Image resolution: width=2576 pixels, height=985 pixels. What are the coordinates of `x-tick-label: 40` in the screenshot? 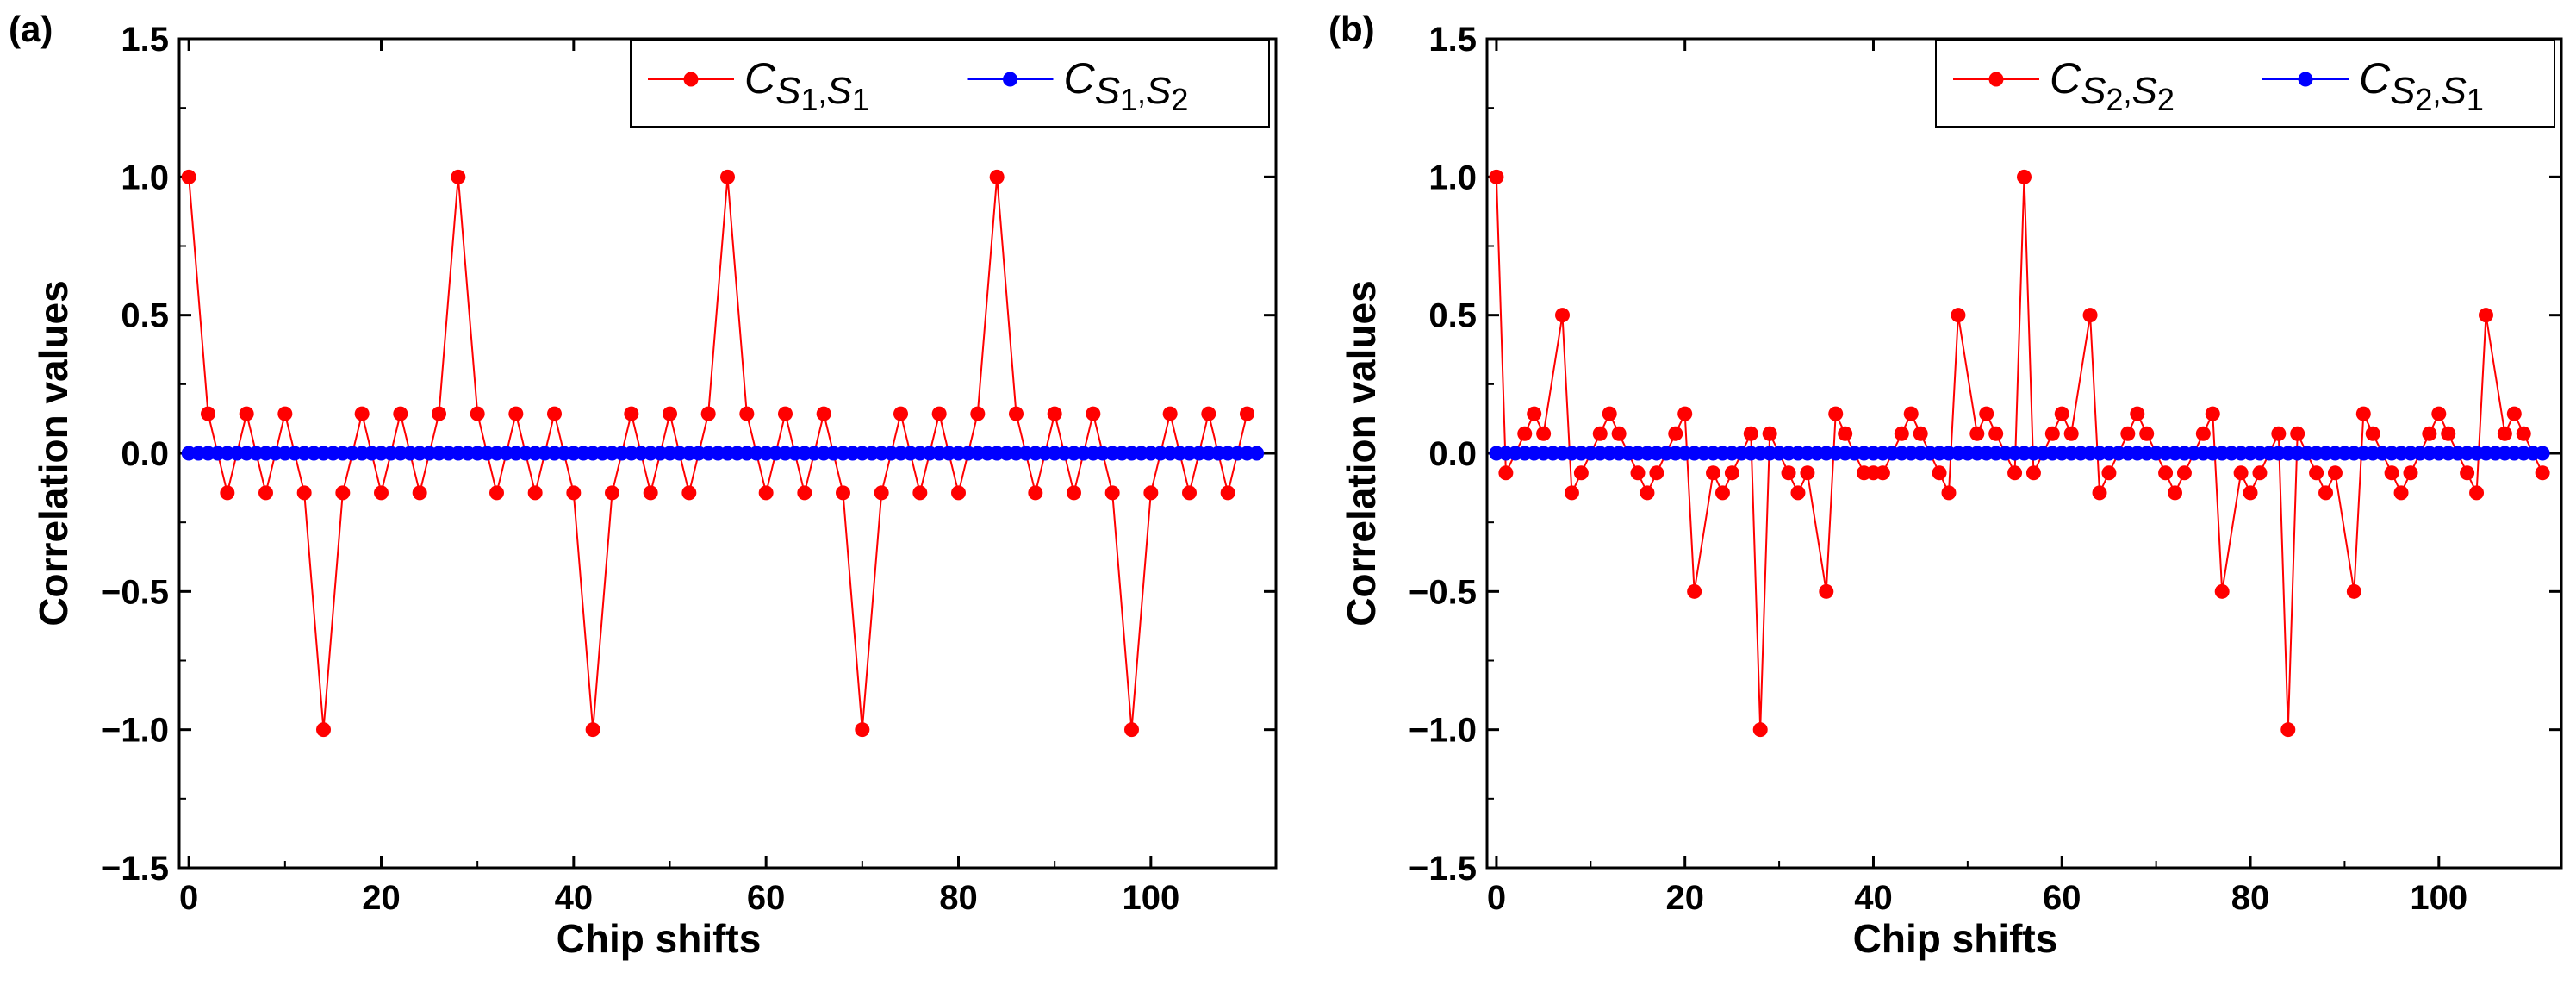 It's located at (1874, 898).